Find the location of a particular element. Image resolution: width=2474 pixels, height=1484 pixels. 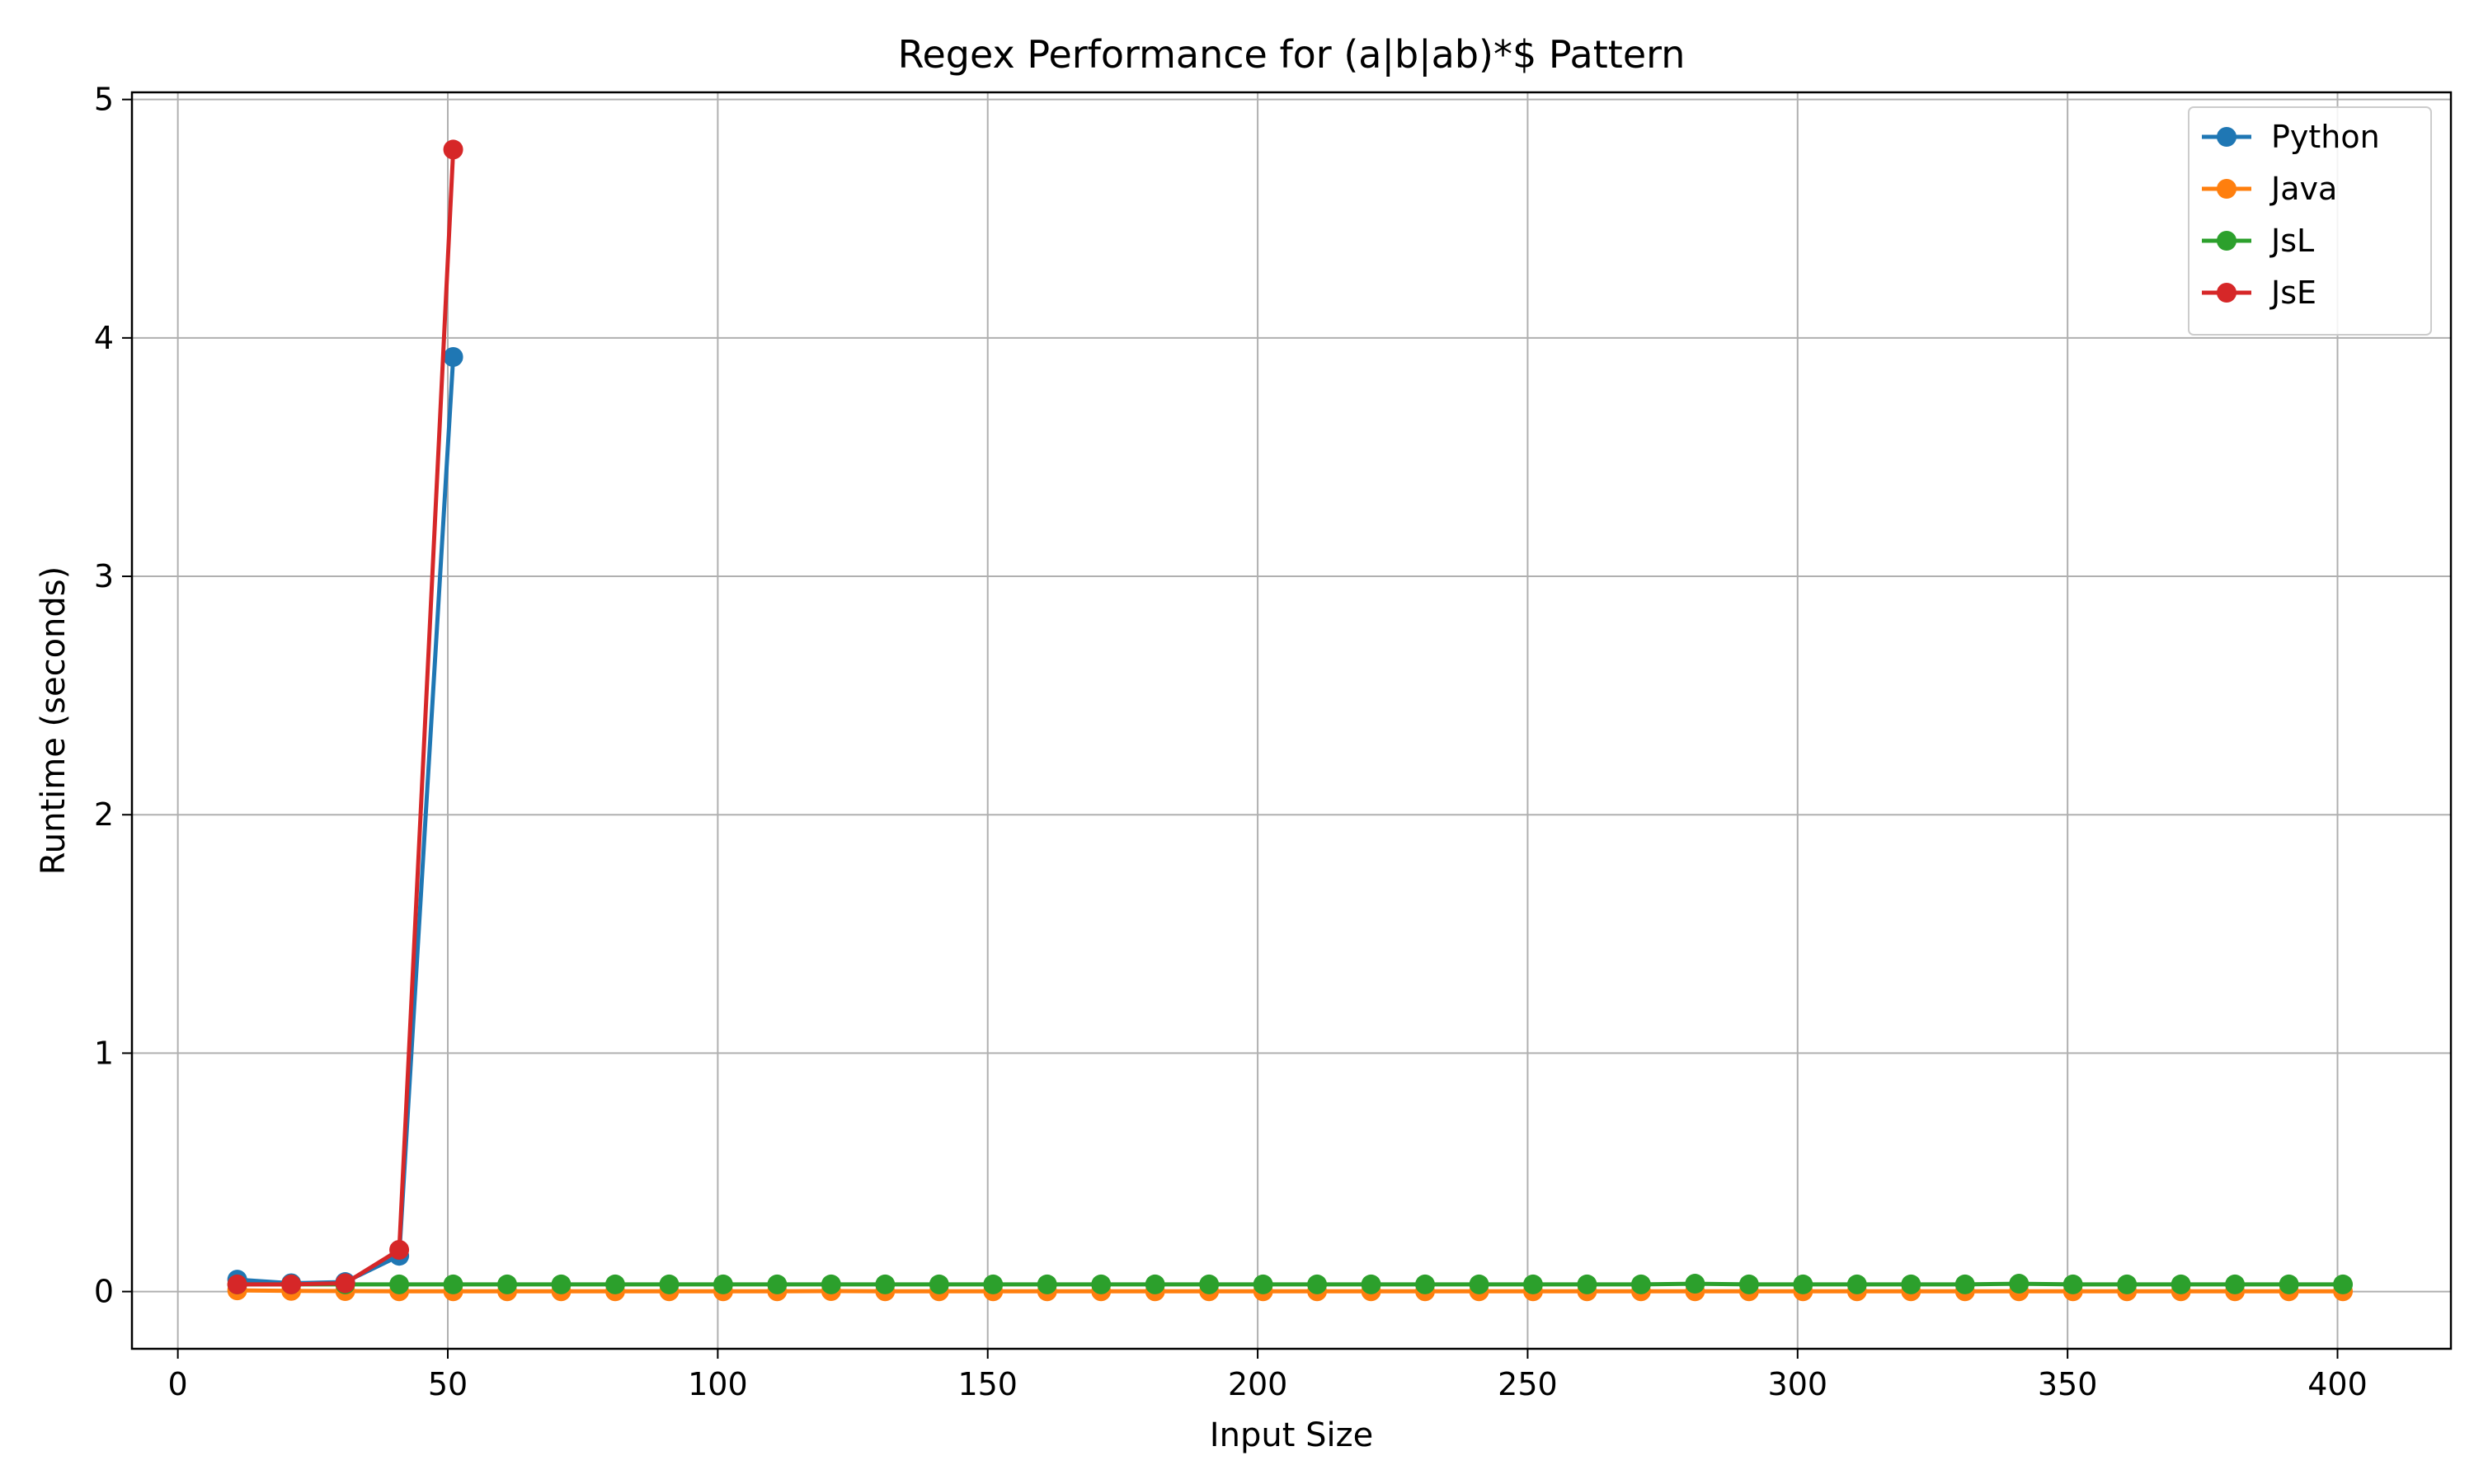

y-tick-label: 4 is located at coordinates (104, 338).